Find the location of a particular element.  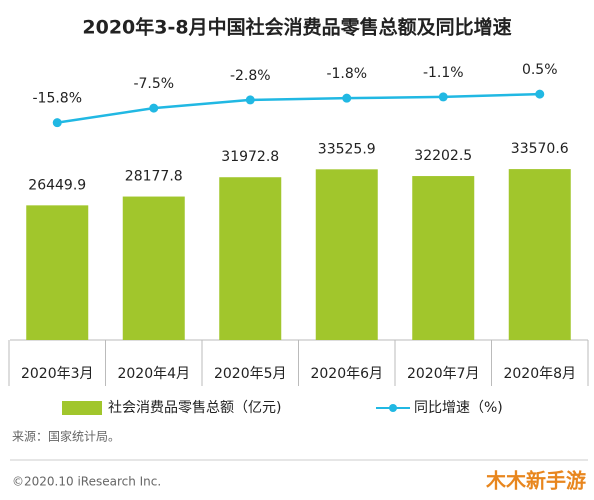

data-label: 32202.5 is located at coordinates (443, 156).